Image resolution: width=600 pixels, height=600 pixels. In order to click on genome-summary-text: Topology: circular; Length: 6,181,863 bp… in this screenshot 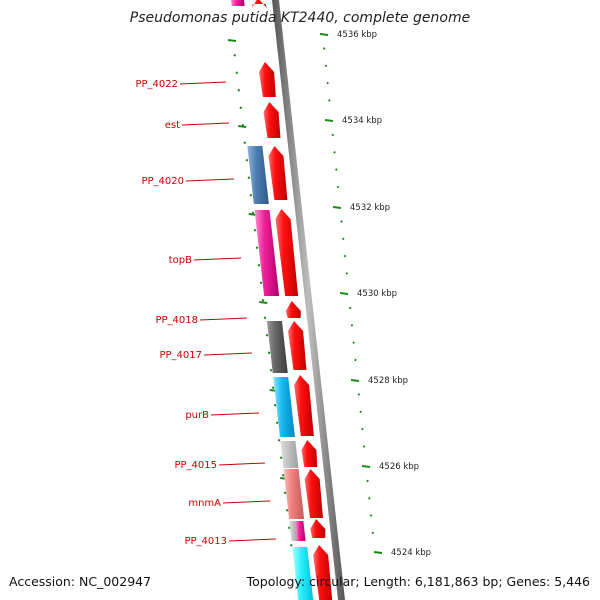, I will do `click(418, 581)`.